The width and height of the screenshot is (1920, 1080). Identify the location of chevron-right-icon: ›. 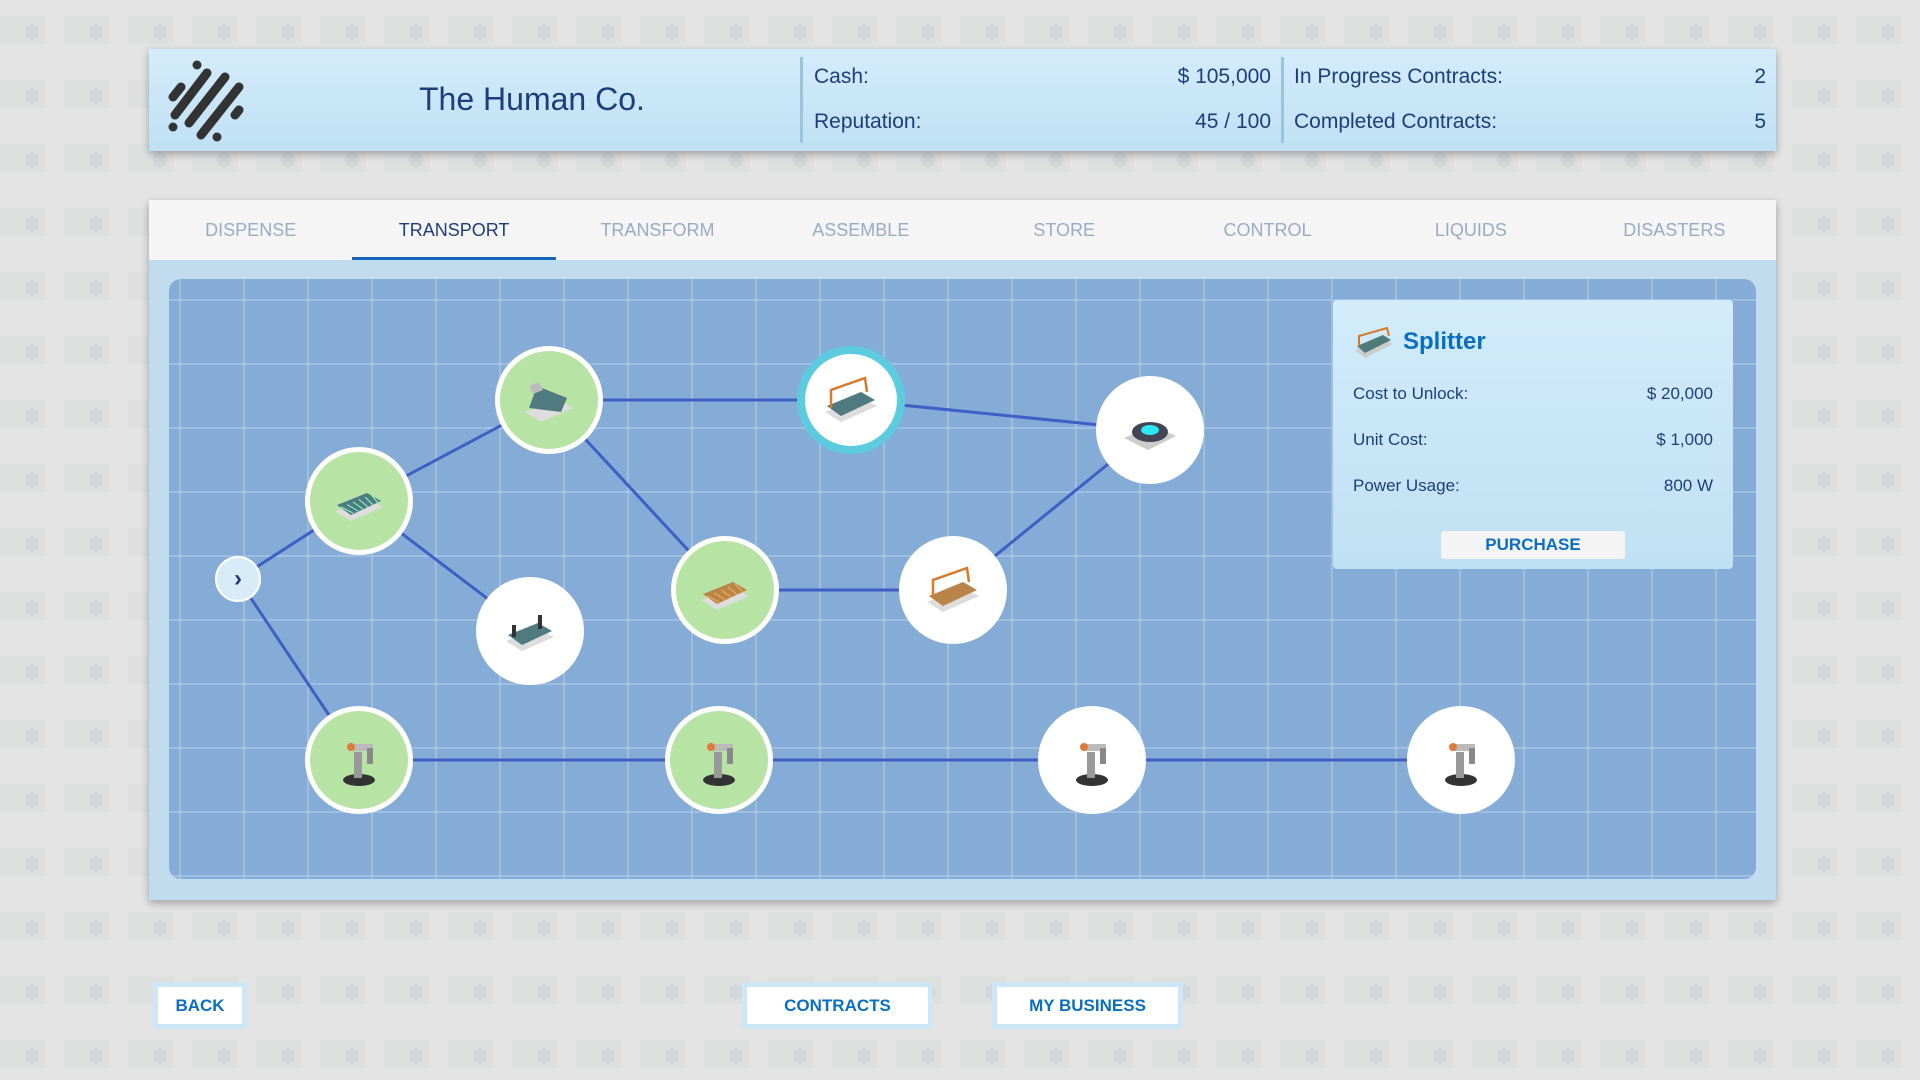
(238, 578).